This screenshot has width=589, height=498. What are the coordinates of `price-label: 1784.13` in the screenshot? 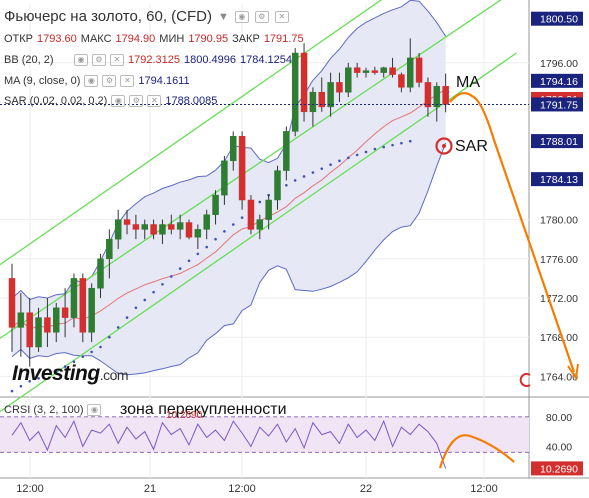 It's located at (559, 180).